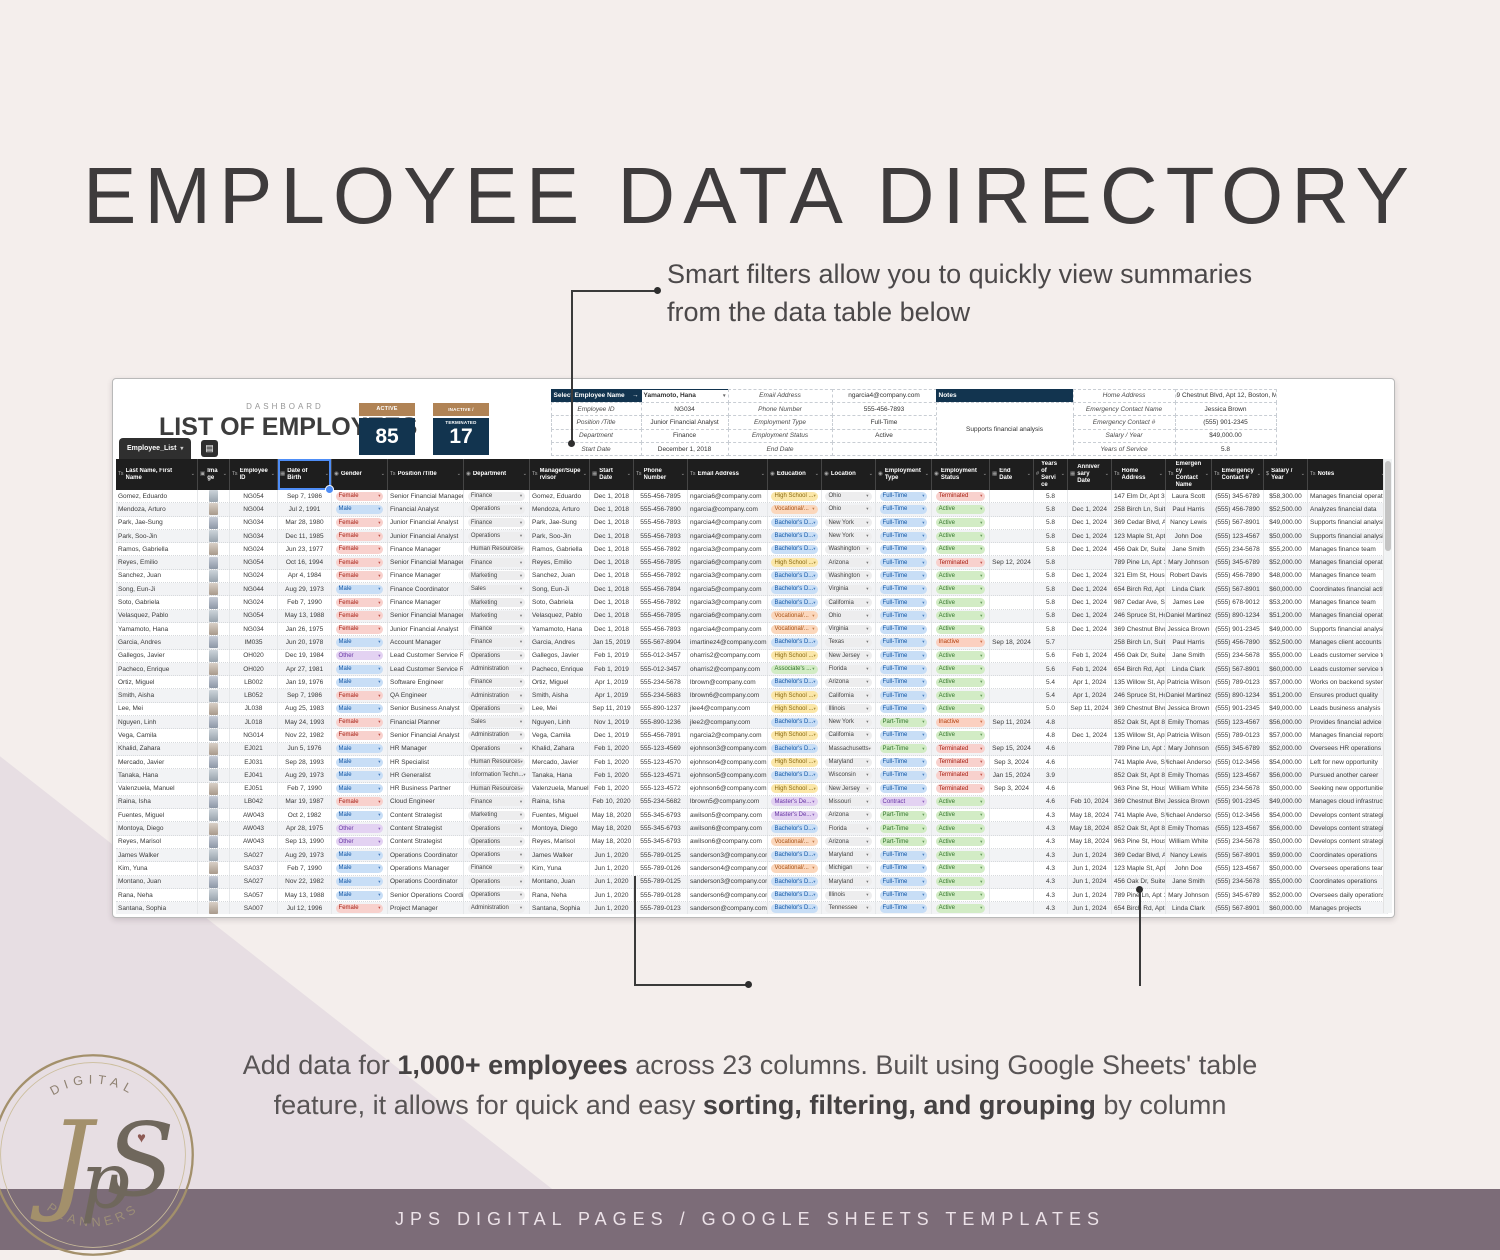 Image resolution: width=1500 pixels, height=1260 pixels. What do you see at coordinates (305, 562) in the screenshot?
I see `table-cell: Oct 16, 1994` at bounding box center [305, 562].